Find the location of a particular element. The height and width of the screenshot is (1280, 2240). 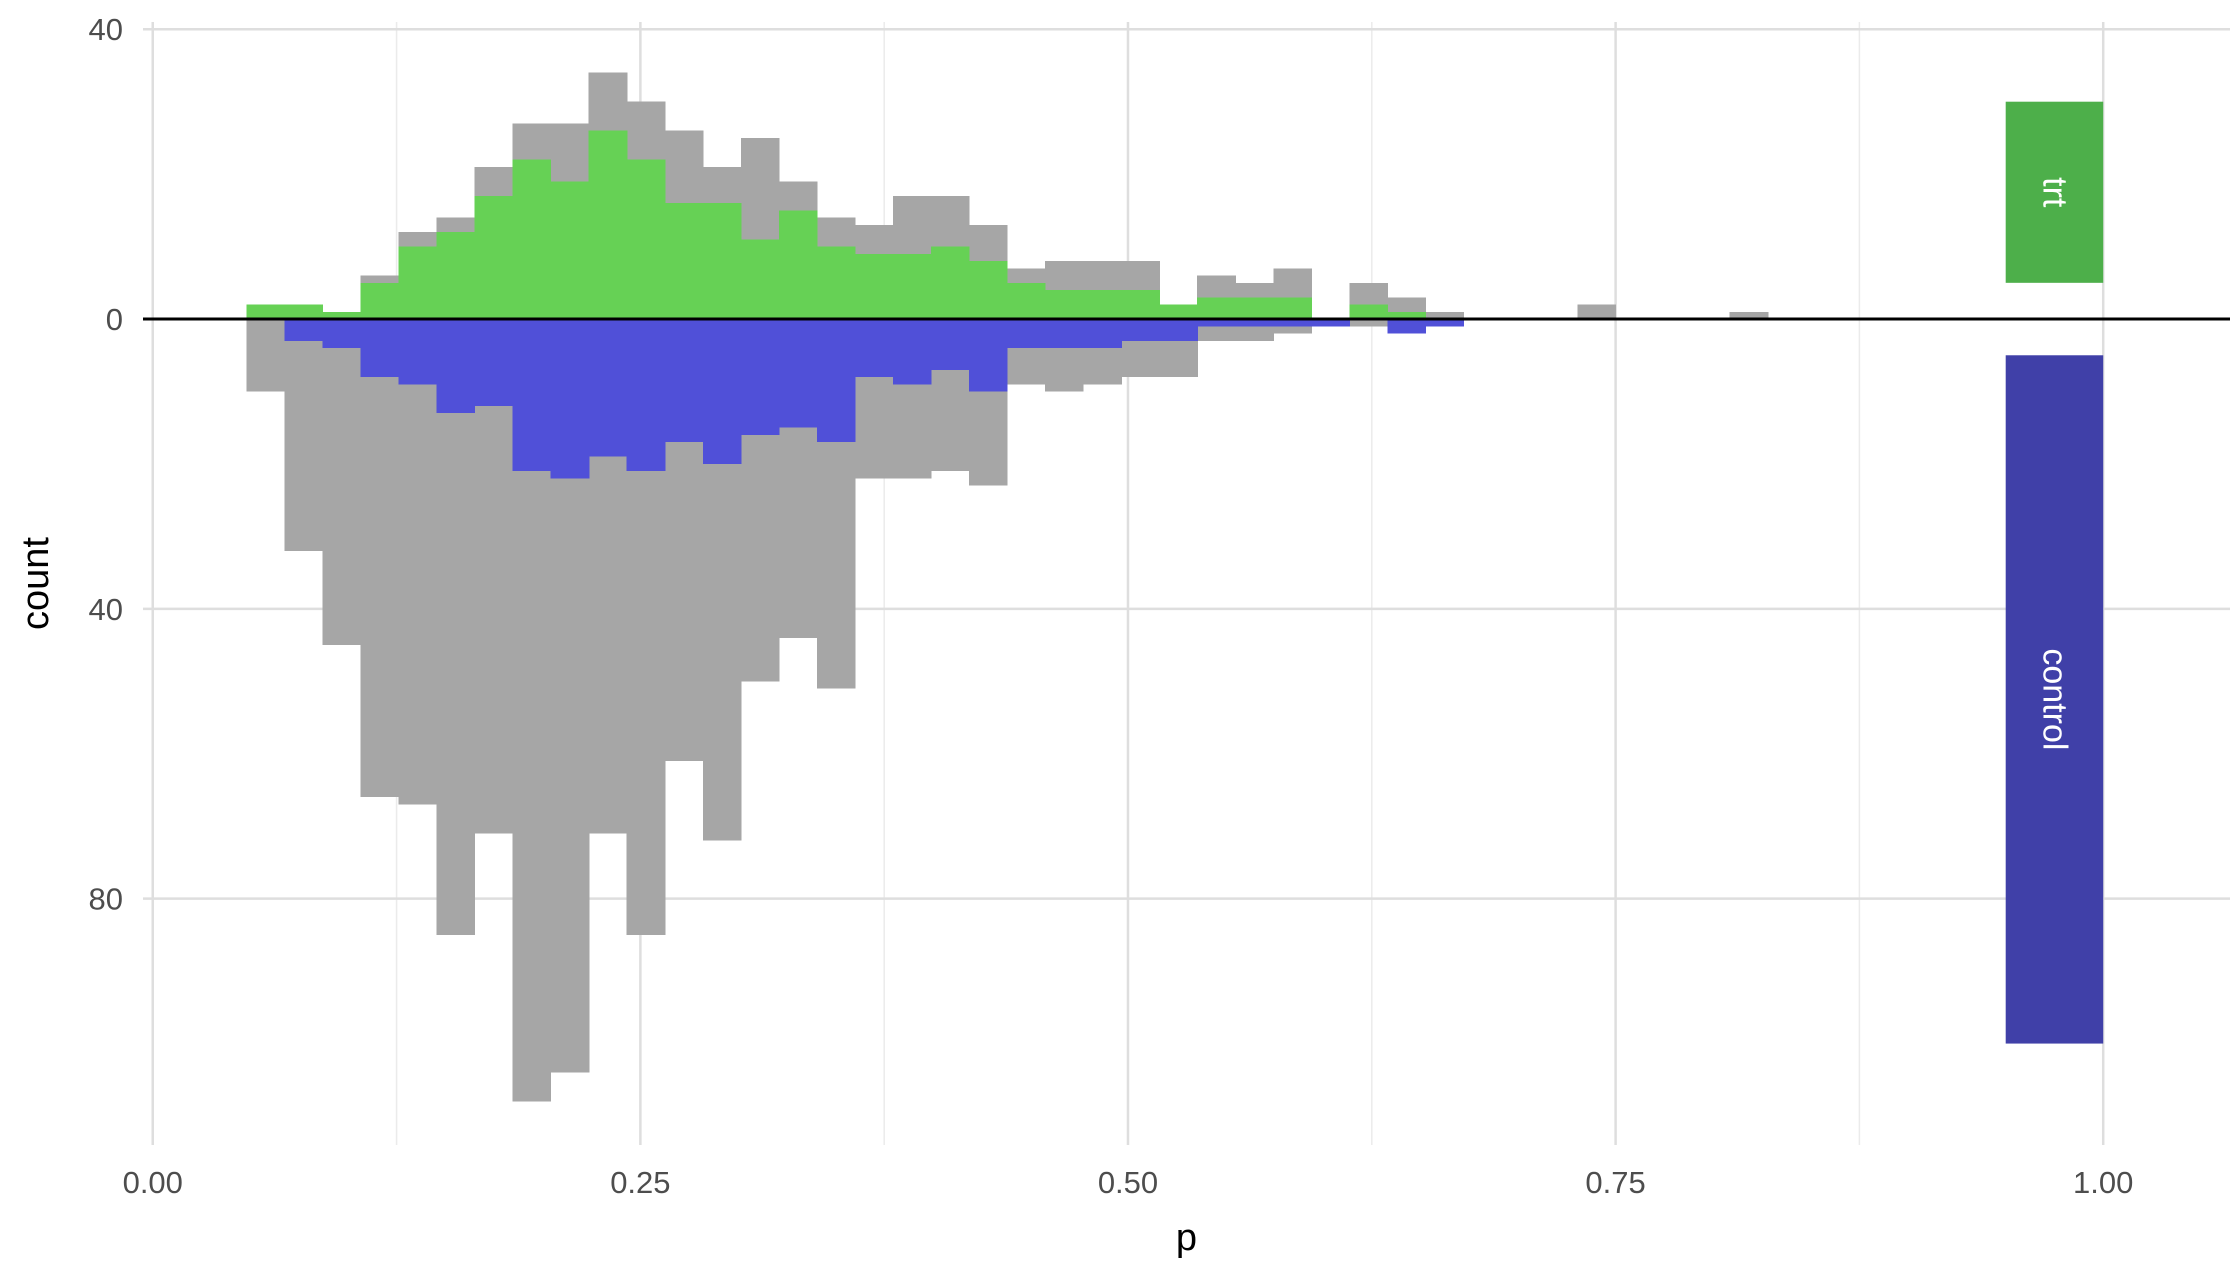

x-axis-title: p is located at coordinates (1186, 1238).